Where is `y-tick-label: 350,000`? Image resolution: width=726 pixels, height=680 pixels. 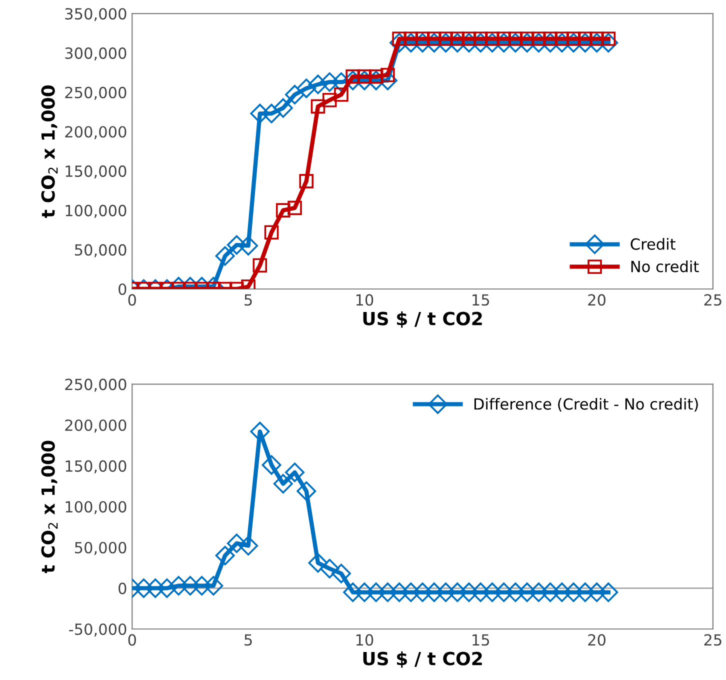
y-tick-label: 350,000 is located at coordinates (95, 15).